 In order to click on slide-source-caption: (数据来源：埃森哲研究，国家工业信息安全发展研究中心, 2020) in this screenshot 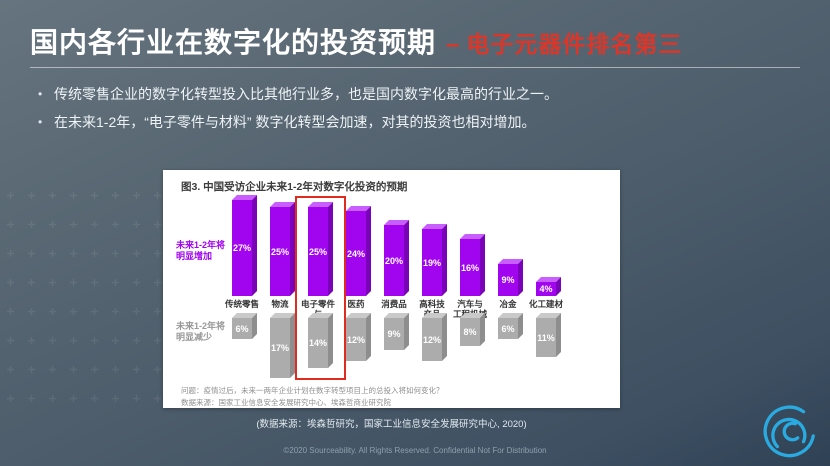, I will do `click(391, 424)`.